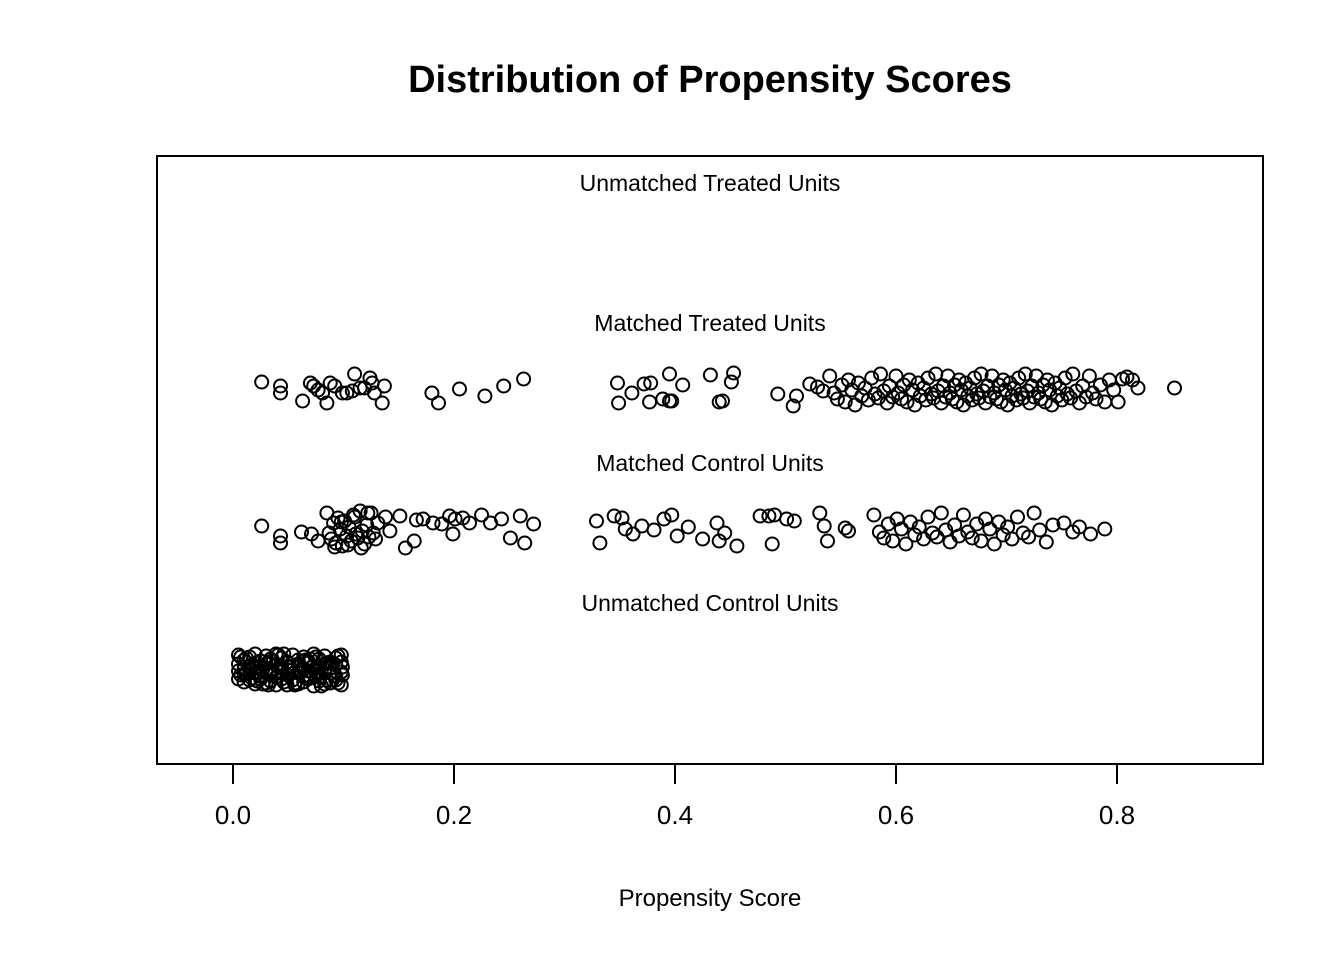 Image resolution: width=1344 pixels, height=960 pixels. I want to click on chart-title: Distribution of Propensity Scores, so click(710, 80).